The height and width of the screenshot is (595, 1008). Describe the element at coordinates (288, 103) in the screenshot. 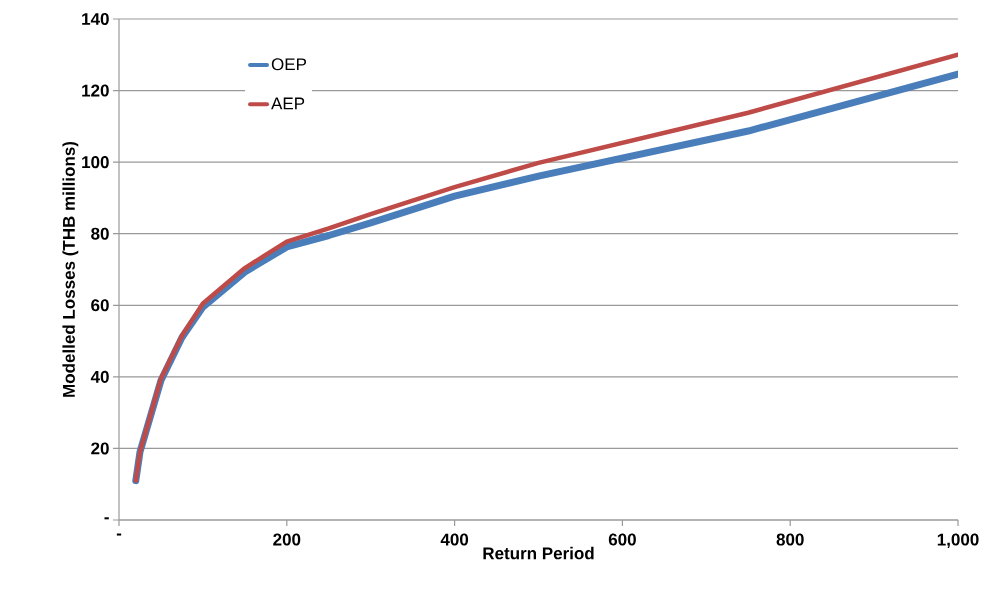

I see `legend-label: AEP` at that location.